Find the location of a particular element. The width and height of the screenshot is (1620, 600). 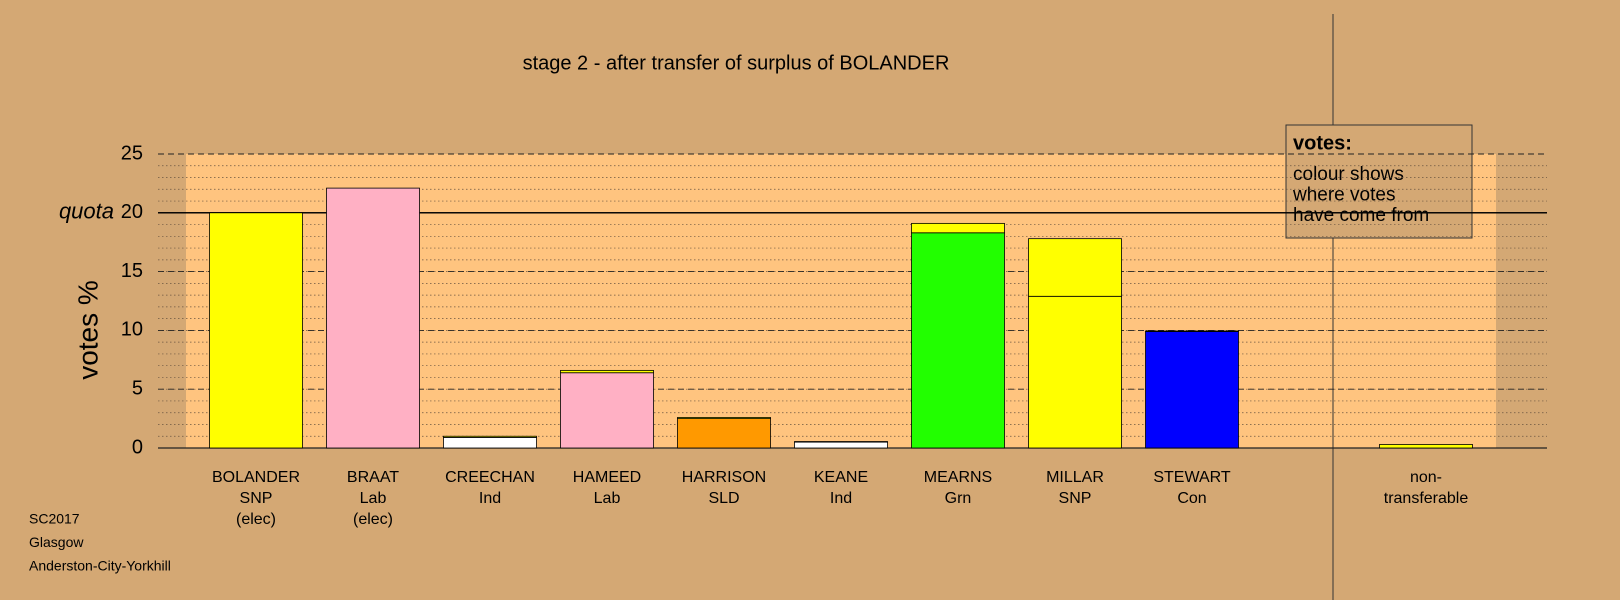

footer-text: Anderston-City-Yorkhill is located at coordinates (100, 566).